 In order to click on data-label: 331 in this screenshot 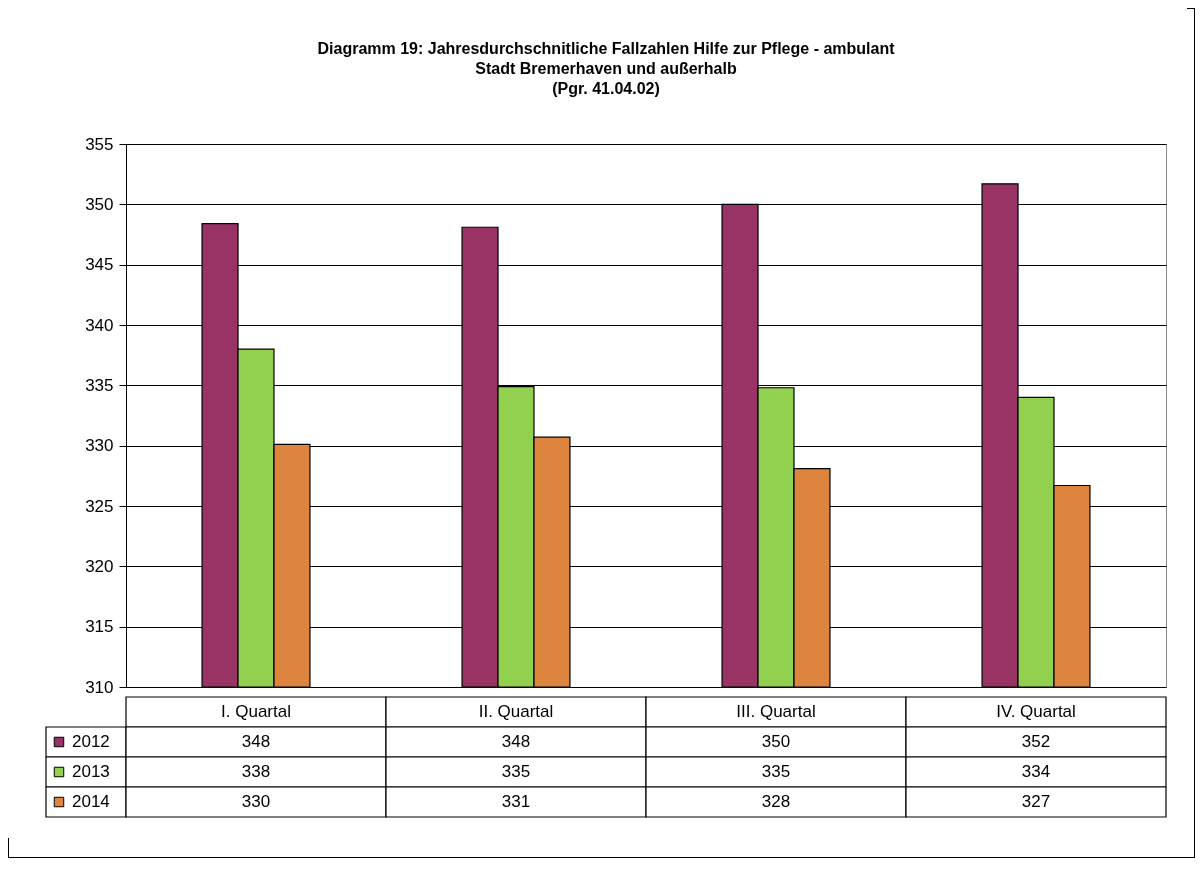, I will do `click(516, 801)`.